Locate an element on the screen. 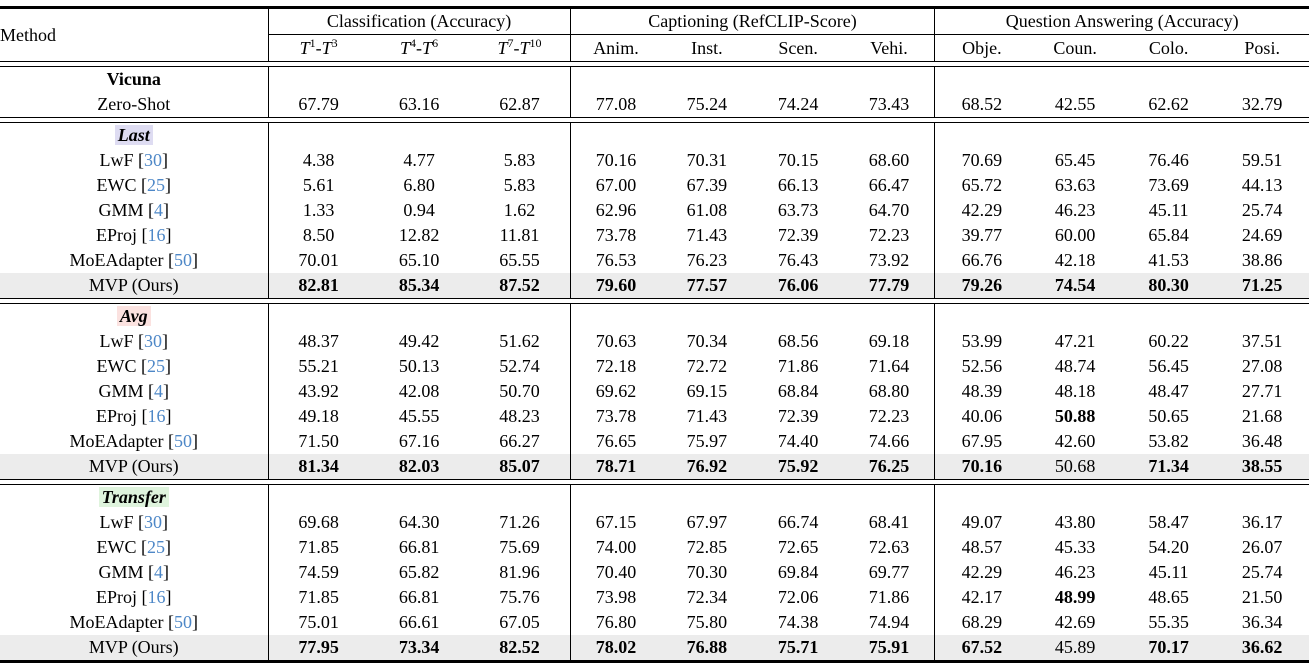 This screenshot has height=663, width=1309. method-name: MVP (Ours) is located at coordinates (133, 466).